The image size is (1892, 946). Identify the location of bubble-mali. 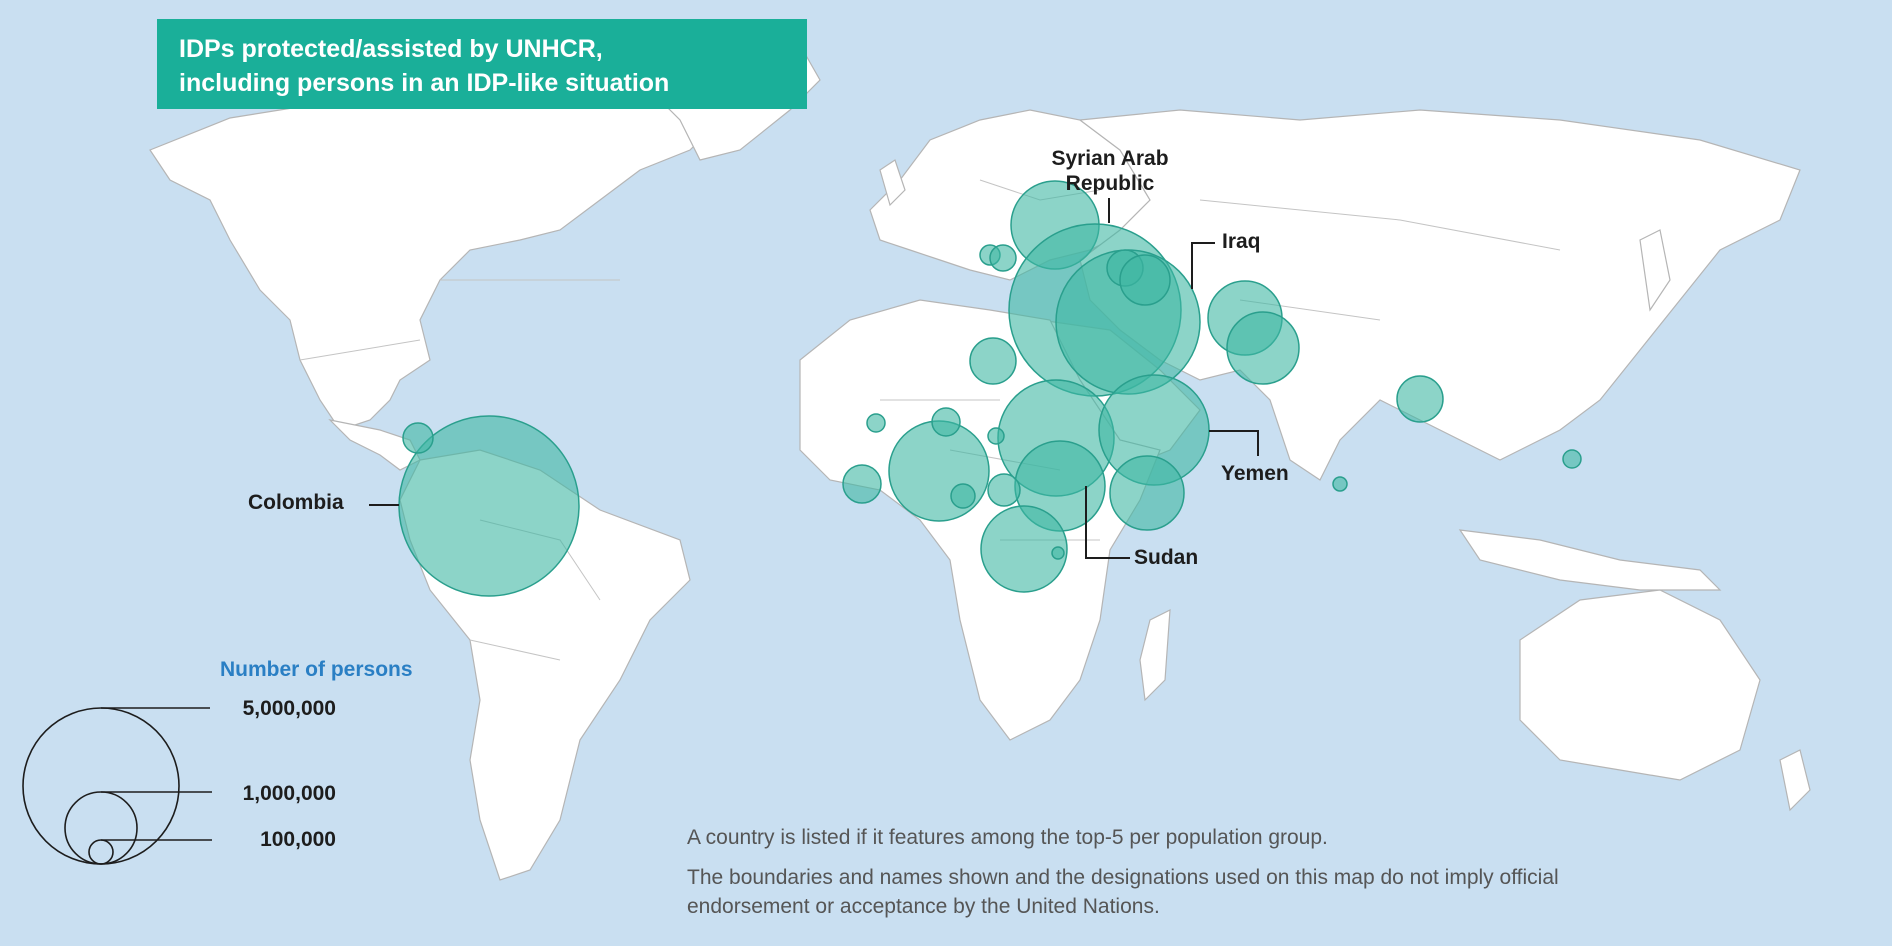
(876, 423).